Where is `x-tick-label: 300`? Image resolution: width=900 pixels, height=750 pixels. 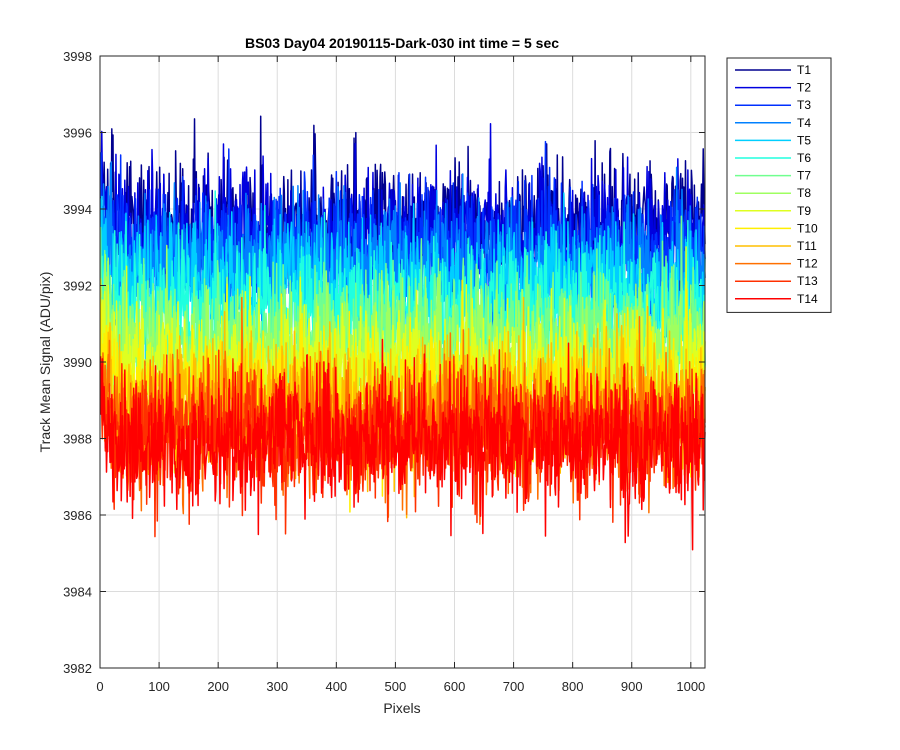 x-tick-label: 300 is located at coordinates (277, 686).